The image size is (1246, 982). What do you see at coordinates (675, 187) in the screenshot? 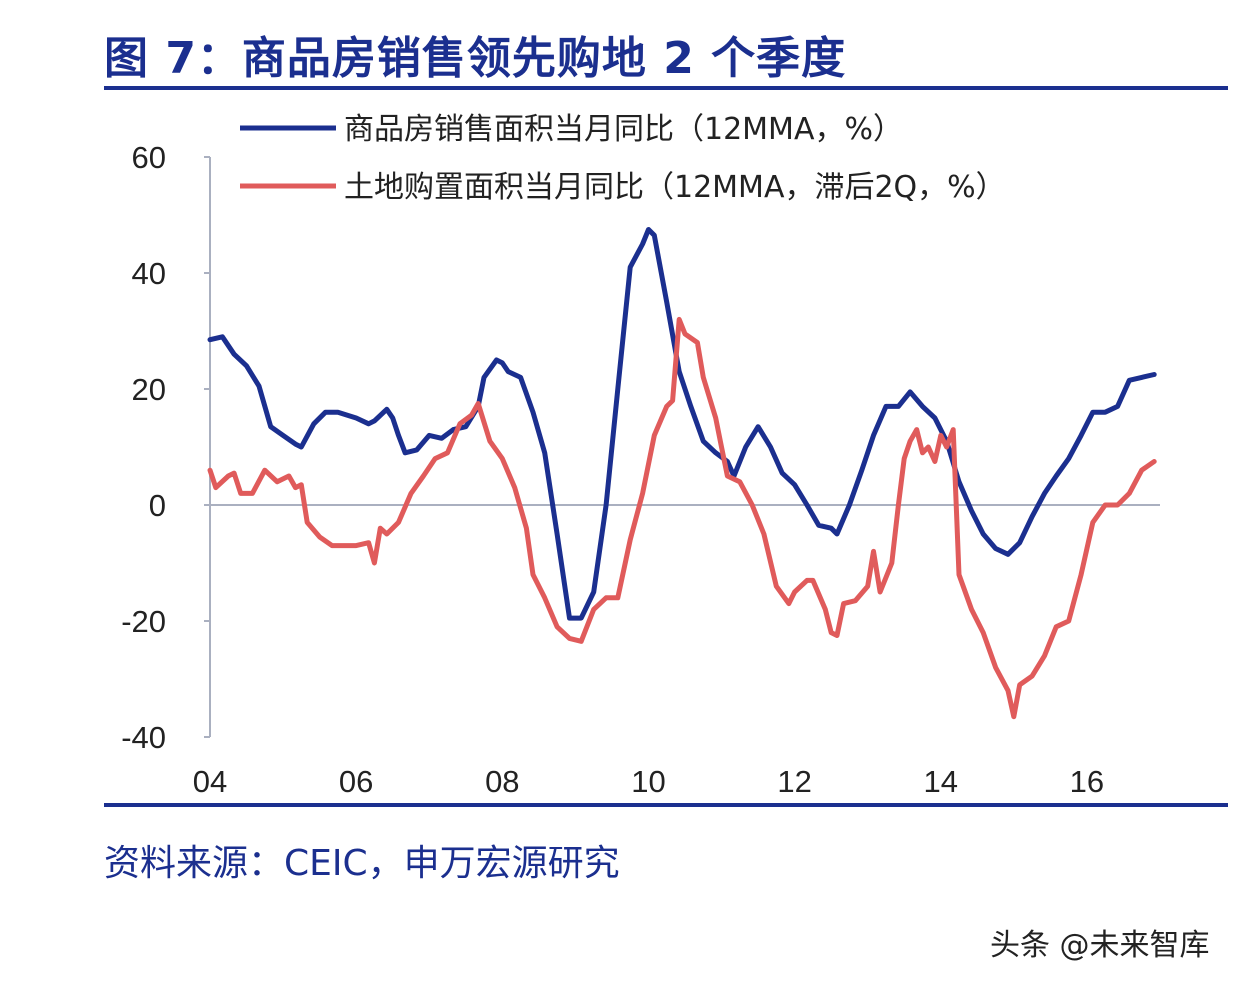
I see `legend-label-land: 土地购置面积当月同比（12MMA，滞后2Q，%）` at bounding box center [675, 187].